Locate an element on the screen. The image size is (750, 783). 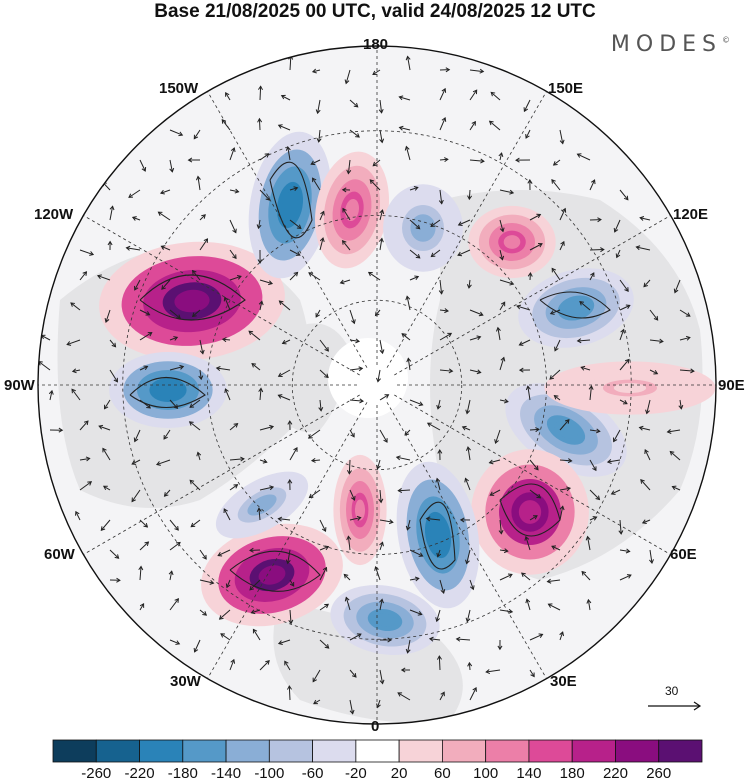
colorbar-tick-label: -60 is located at coordinates (312, 773).